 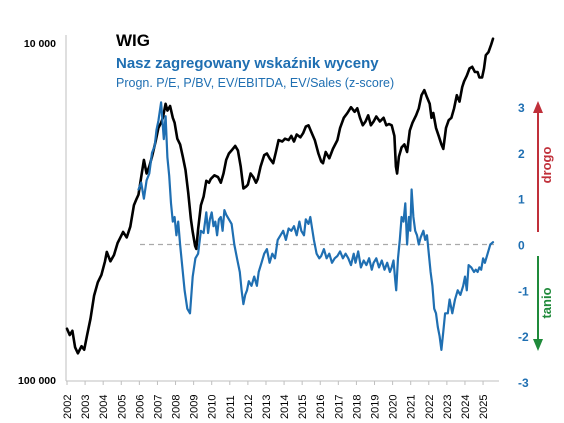 I want to click on x-tick-label: 2017, so click(x=339, y=407).